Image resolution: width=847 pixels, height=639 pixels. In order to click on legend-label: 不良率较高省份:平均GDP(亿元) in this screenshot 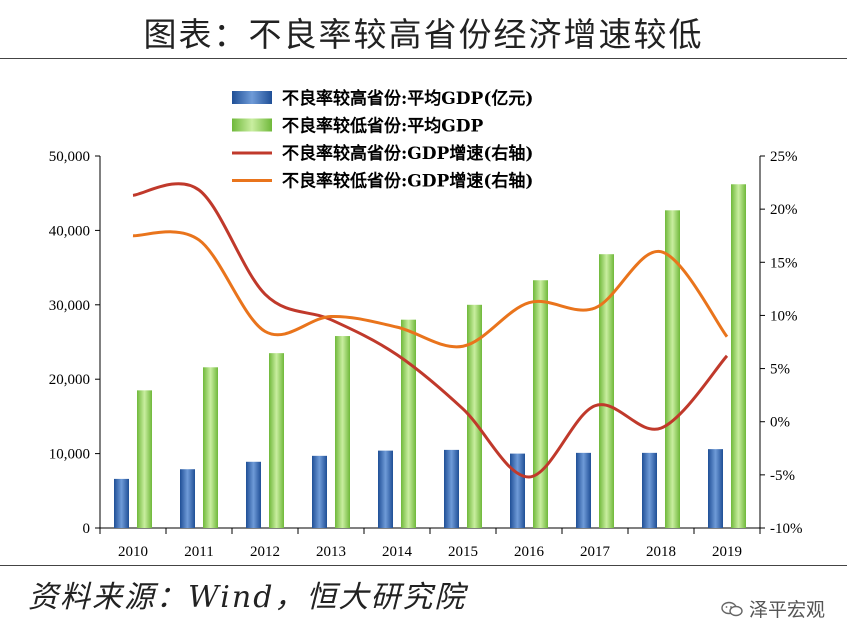, I will do `click(407, 98)`.